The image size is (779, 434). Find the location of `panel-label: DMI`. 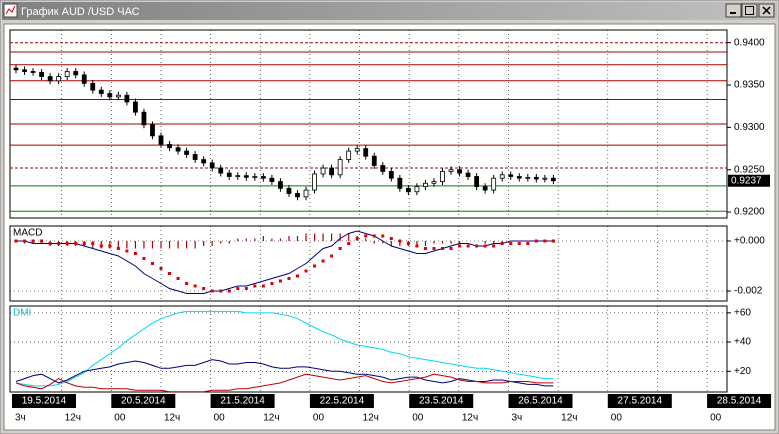

panel-label: DMI is located at coordinates (22, 313).